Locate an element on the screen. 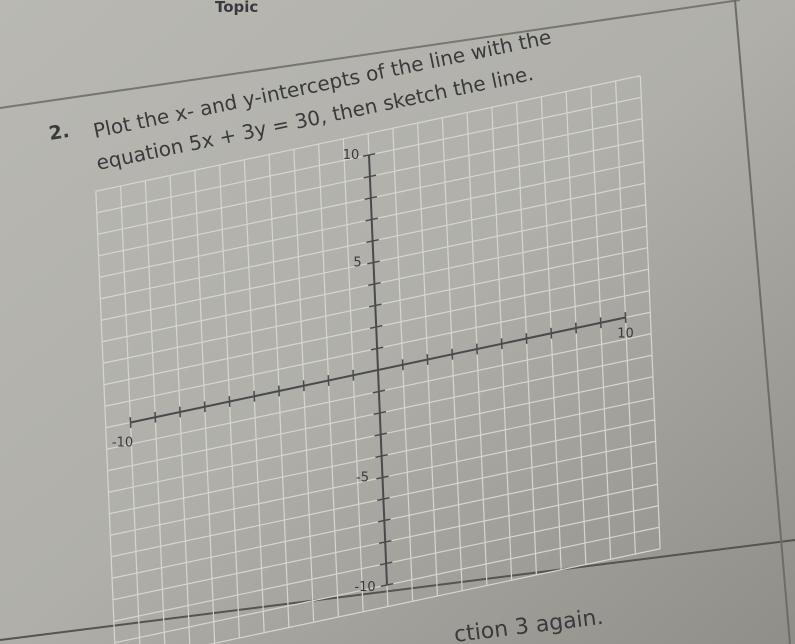  header-title: Topic is located at coordinates (236, 8).